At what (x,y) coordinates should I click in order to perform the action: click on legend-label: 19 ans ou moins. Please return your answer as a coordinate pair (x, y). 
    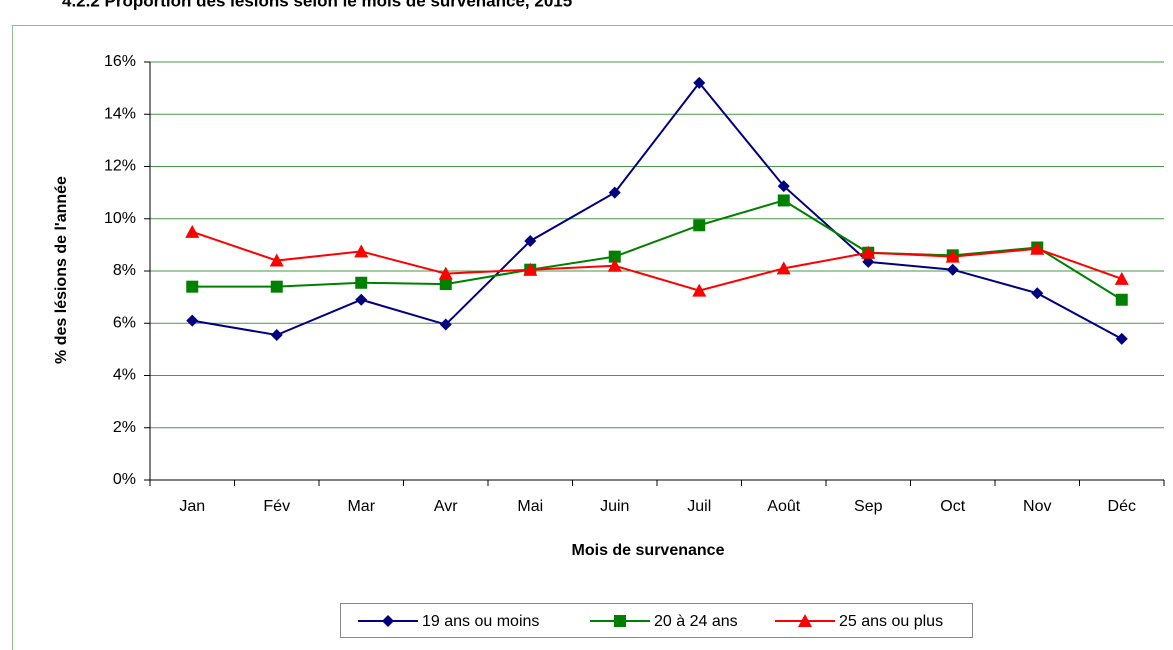
    Looking at the image, I should click on (480, 621).